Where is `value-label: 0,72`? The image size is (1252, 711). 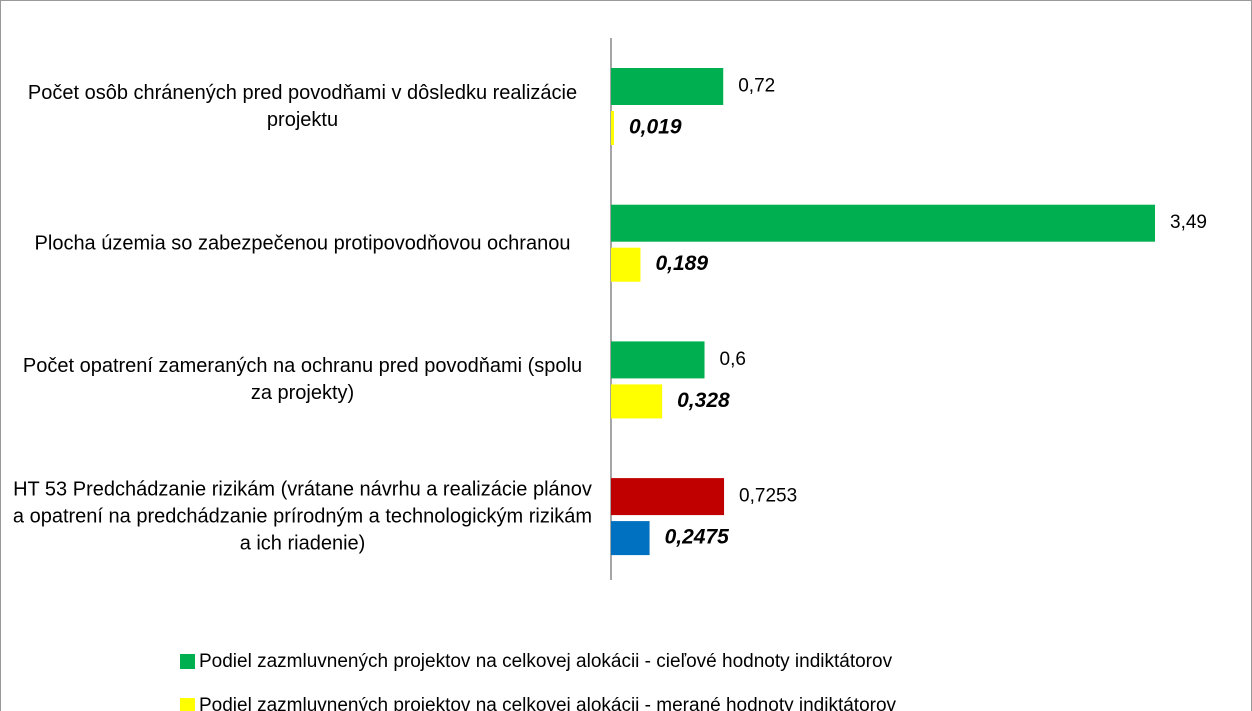 value-label: 0,72 is located at coordinates (756, 86).